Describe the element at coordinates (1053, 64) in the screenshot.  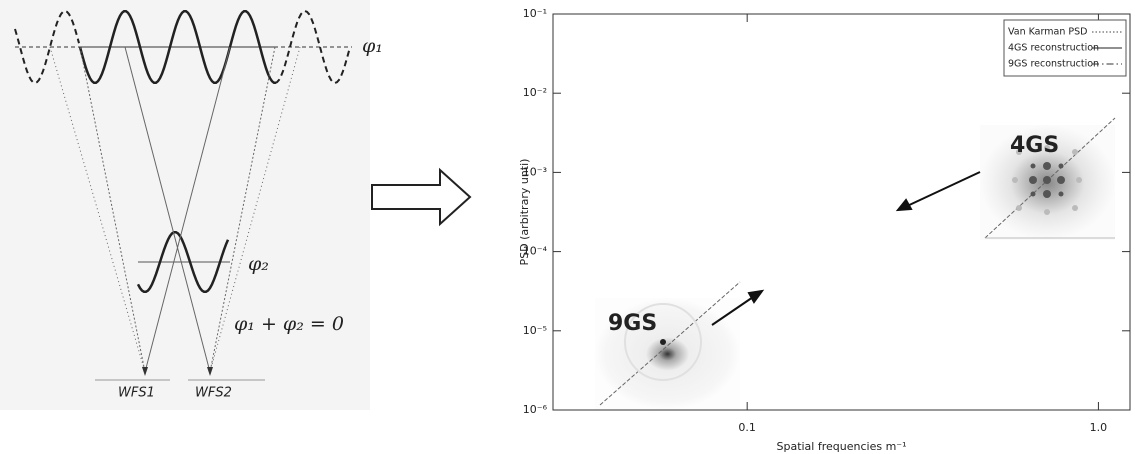
I see `legend-label: 9GS reconstruction` at that location.